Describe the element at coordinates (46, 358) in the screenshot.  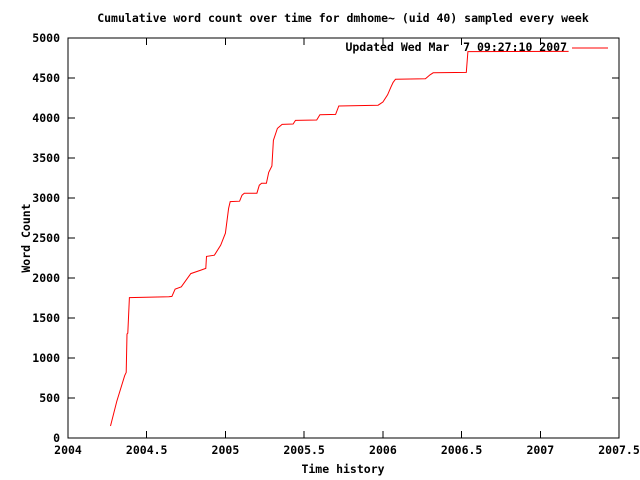
I see `y-tick-label: 1000` at that location.